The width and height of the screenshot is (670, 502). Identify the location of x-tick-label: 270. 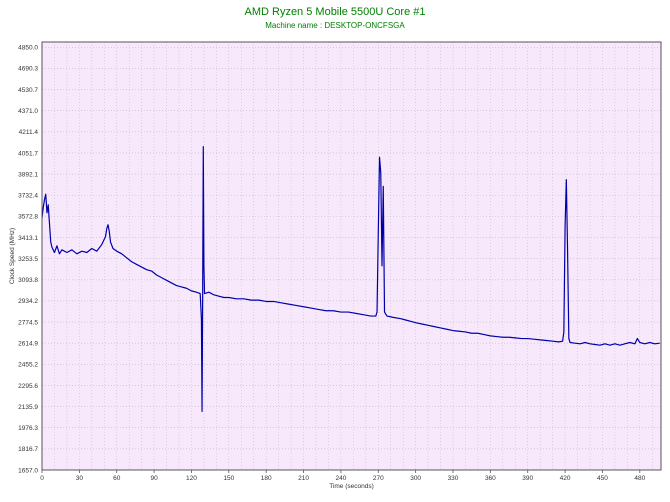
(378, 478).